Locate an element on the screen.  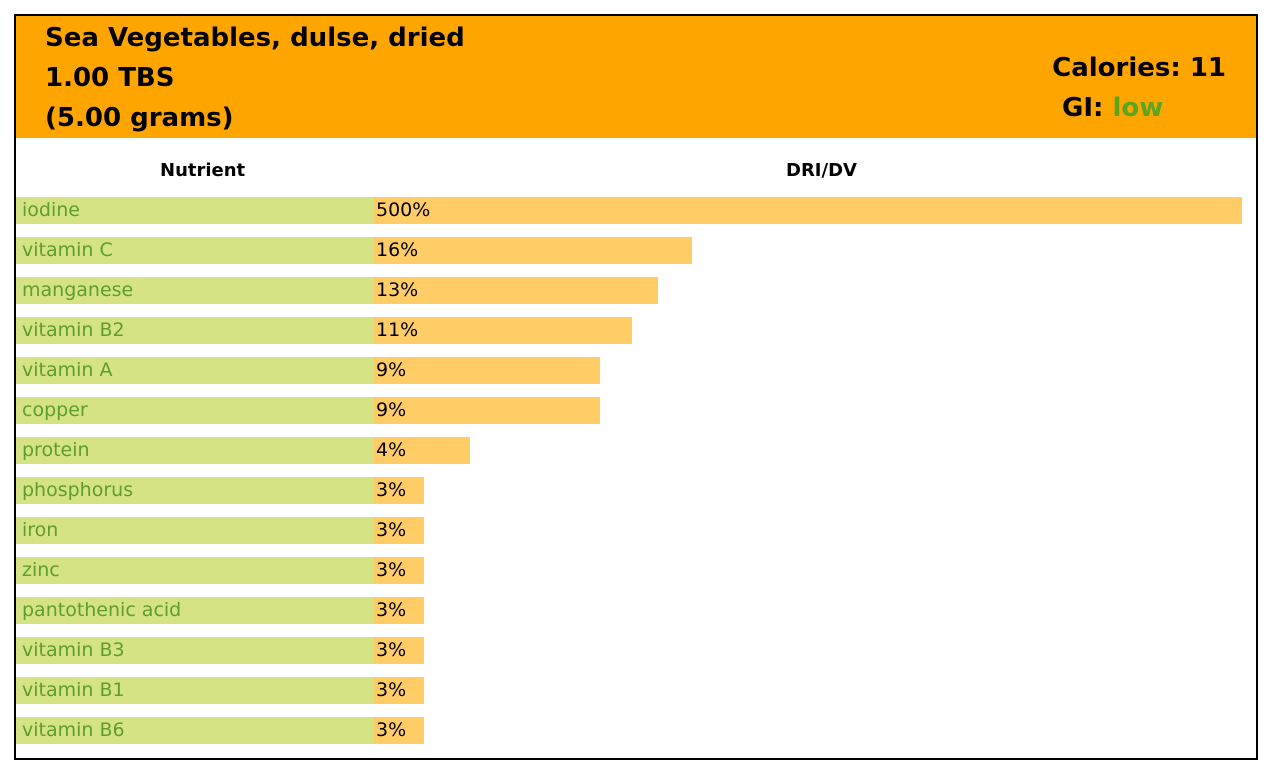
nutrient-name: iodine is located at coordinates (51, 210).